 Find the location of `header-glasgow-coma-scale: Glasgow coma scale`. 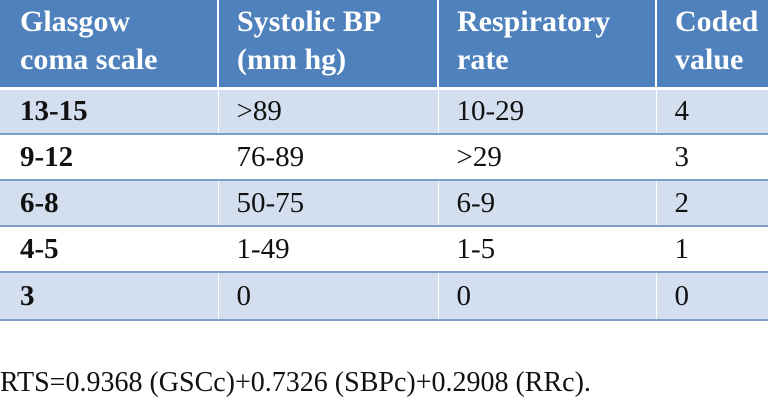

header-glasgow-coma-scale: Glasgow coma scale is located at coordinates (109, 45).